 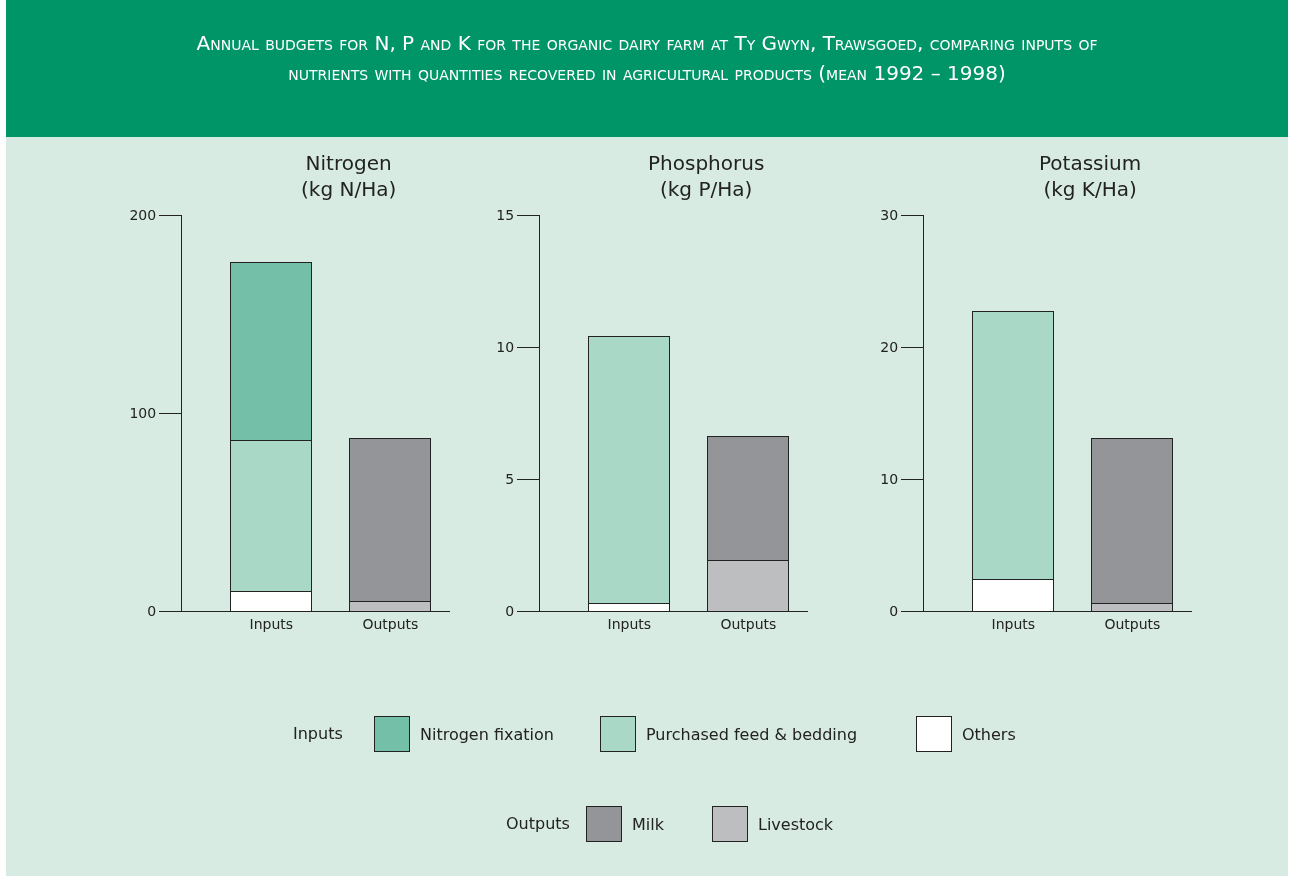 I want to click on y-axis-title: Phosphorus (kg P/Ha), so click(x=706, y=176).